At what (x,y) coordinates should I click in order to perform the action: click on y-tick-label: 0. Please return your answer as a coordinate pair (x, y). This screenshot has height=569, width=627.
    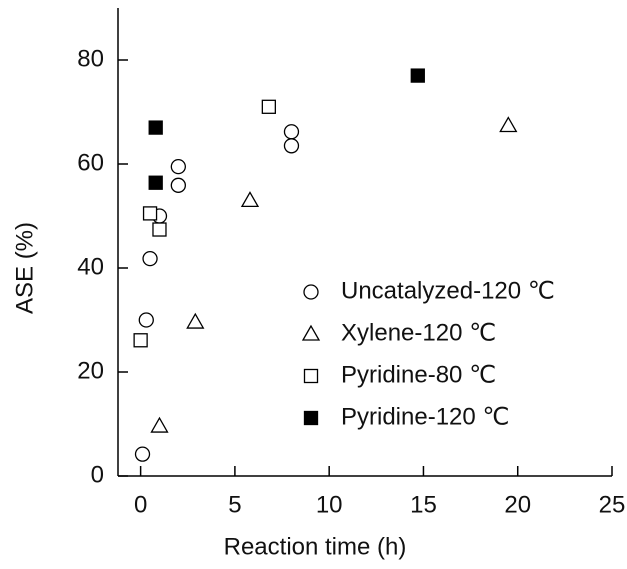
    Looking at the image, I should click on (97, 474).